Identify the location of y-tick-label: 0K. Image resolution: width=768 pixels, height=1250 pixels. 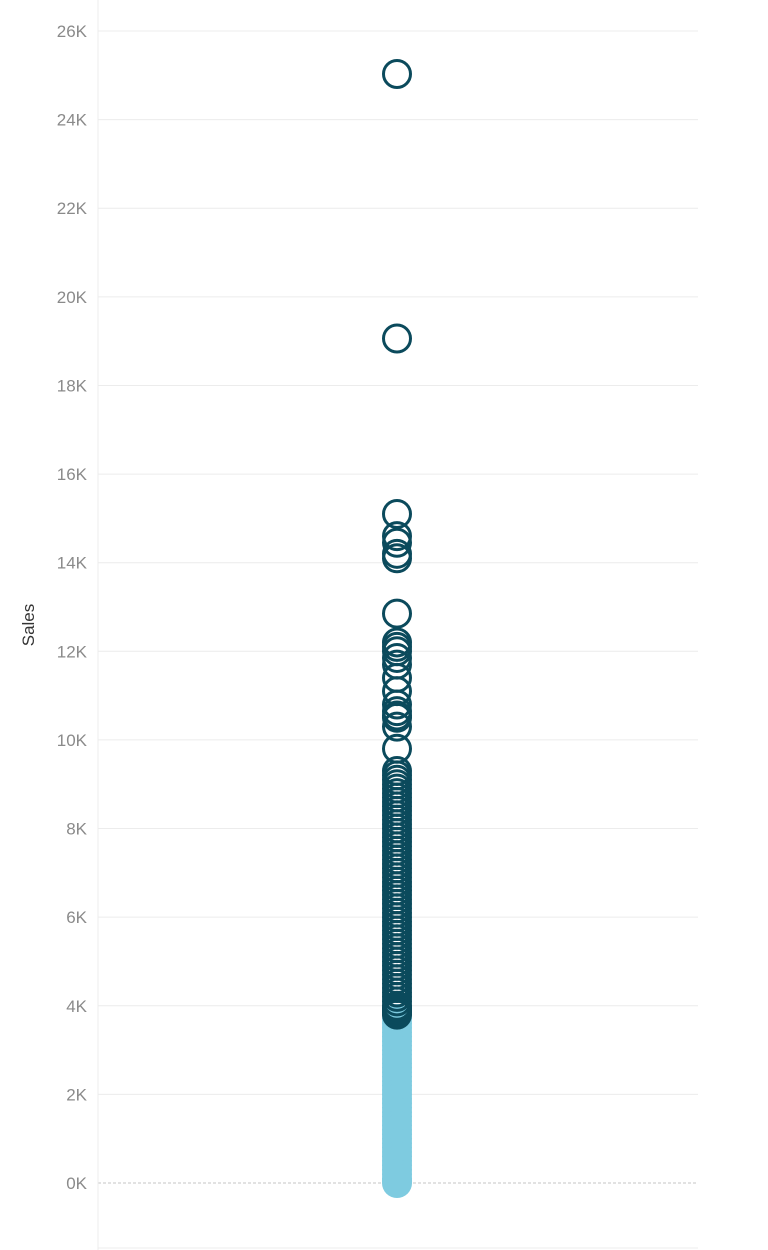
(76, 1183).